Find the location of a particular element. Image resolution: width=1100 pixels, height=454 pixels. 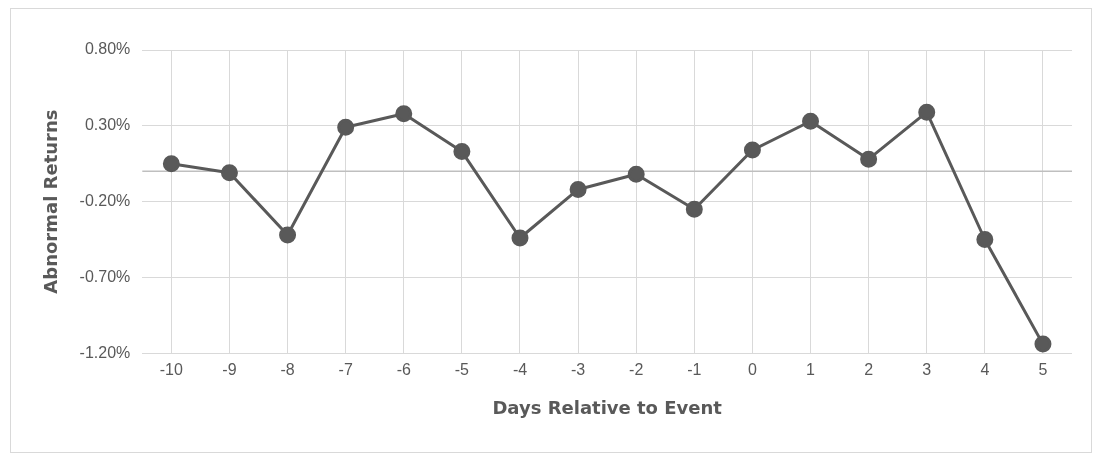

x-tick-label: -1 is located at coordinates (694, 370).